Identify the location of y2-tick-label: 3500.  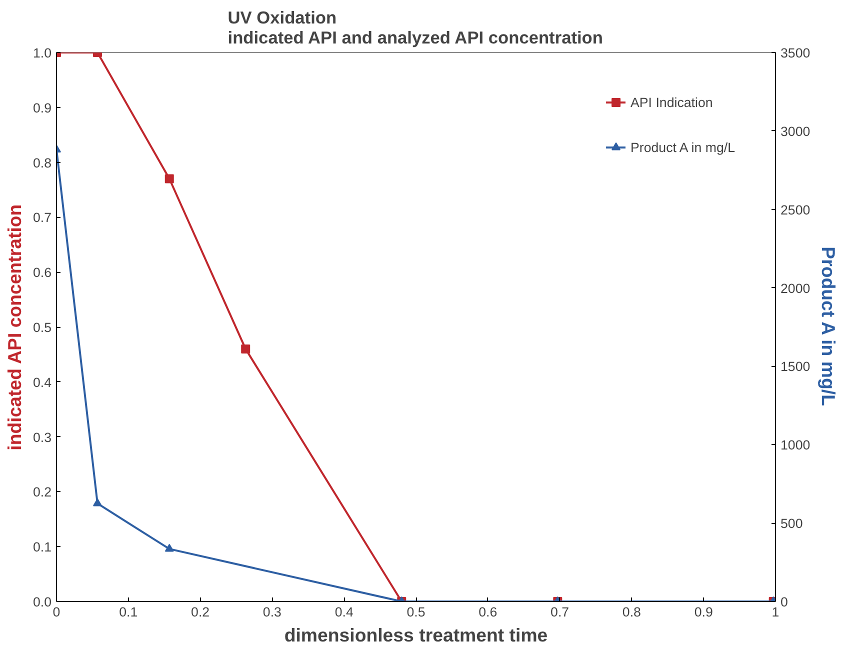
(795, 53).